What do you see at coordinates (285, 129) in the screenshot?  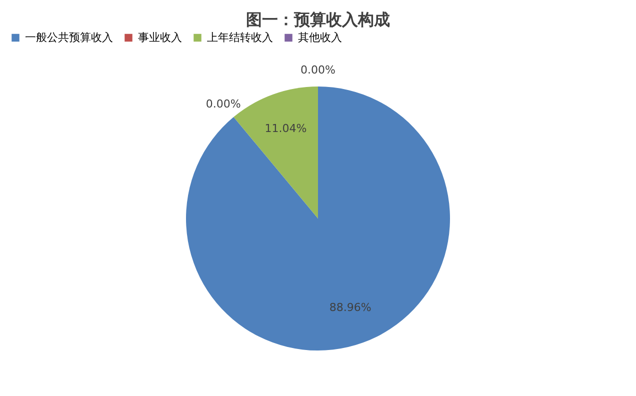 I see `data-label: 11.04%` at bounding box center [285, 129].